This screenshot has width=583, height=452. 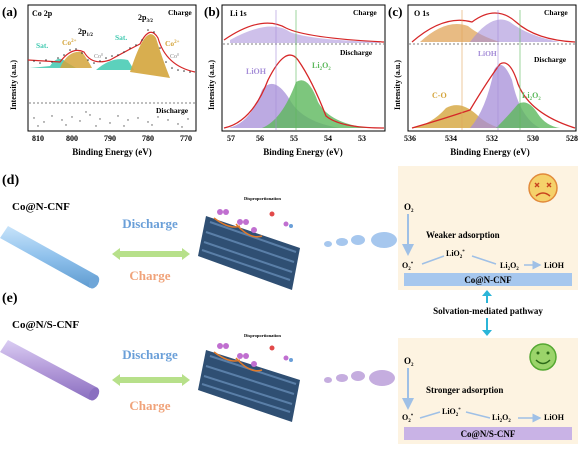 I want to click on panel-a-charge-label: Charge, so click(x=180, y=12).